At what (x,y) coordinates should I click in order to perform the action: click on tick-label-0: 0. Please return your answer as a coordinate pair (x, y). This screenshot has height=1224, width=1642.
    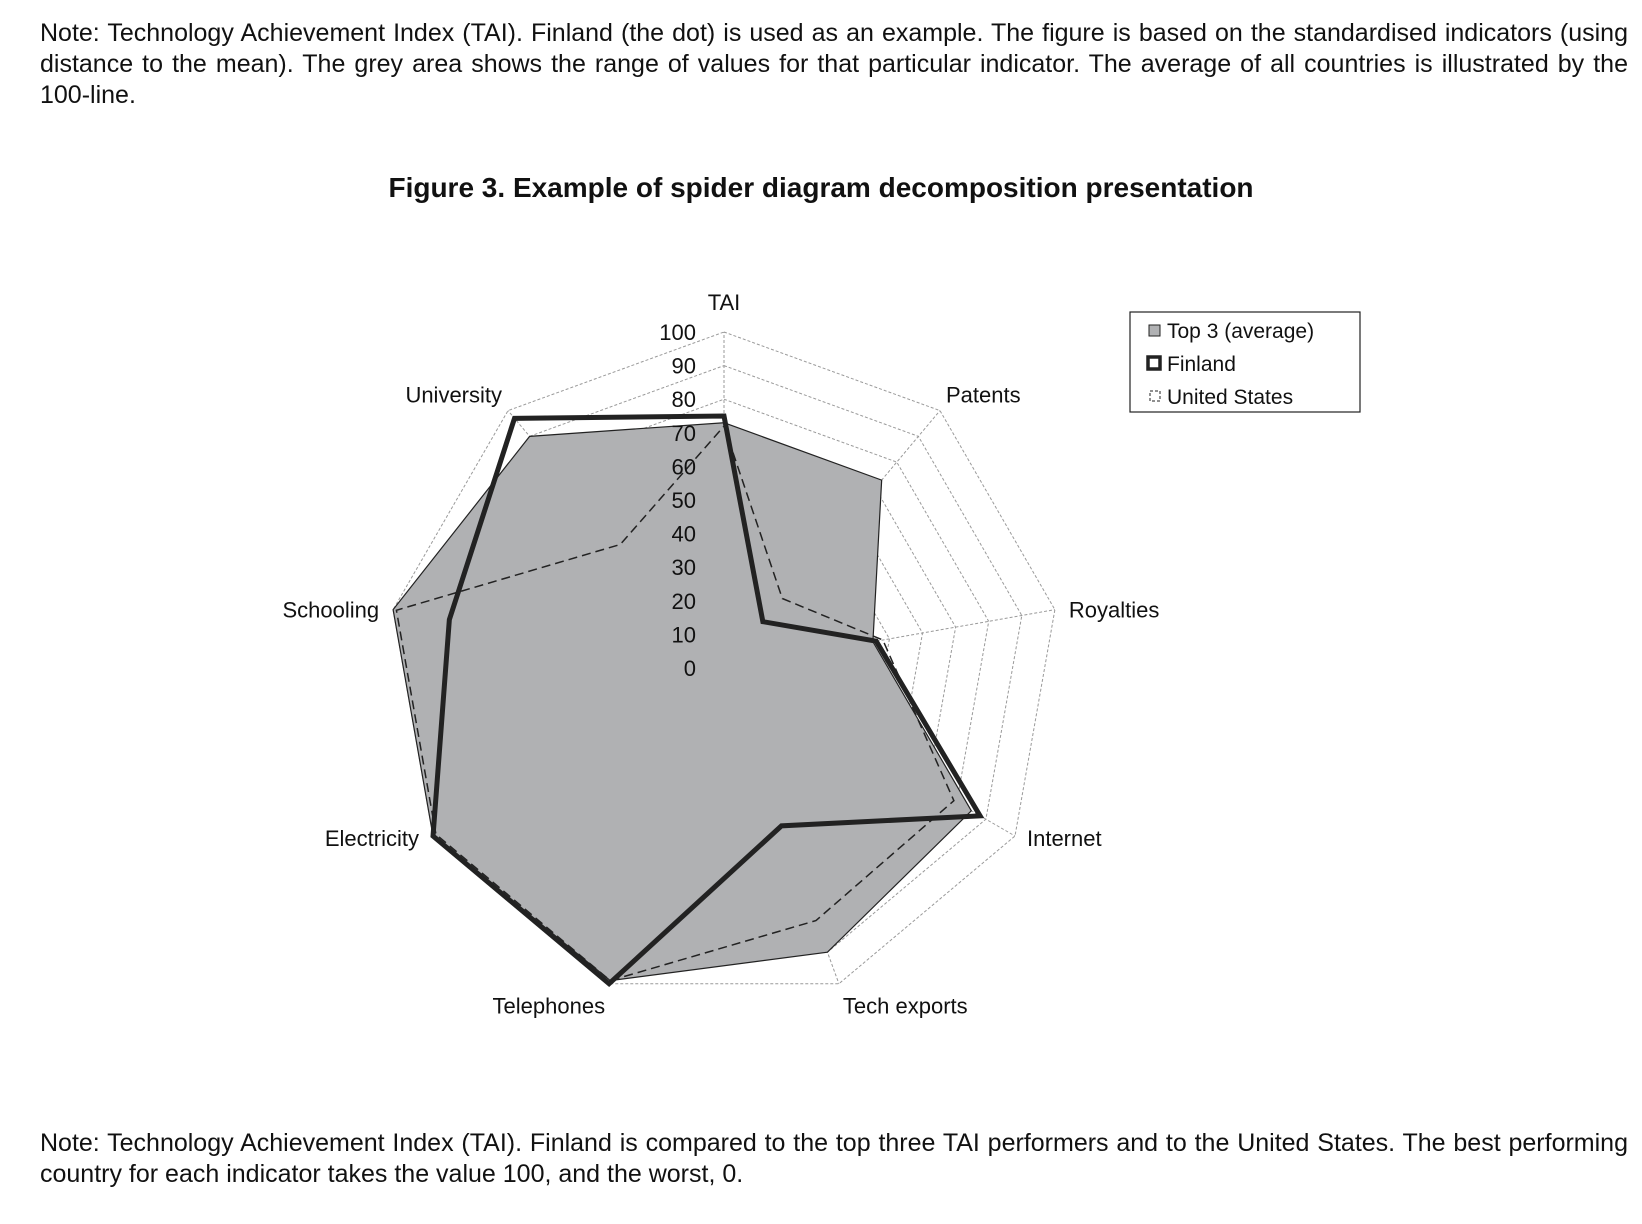
    Looking at the image, I should click on (690, 668).